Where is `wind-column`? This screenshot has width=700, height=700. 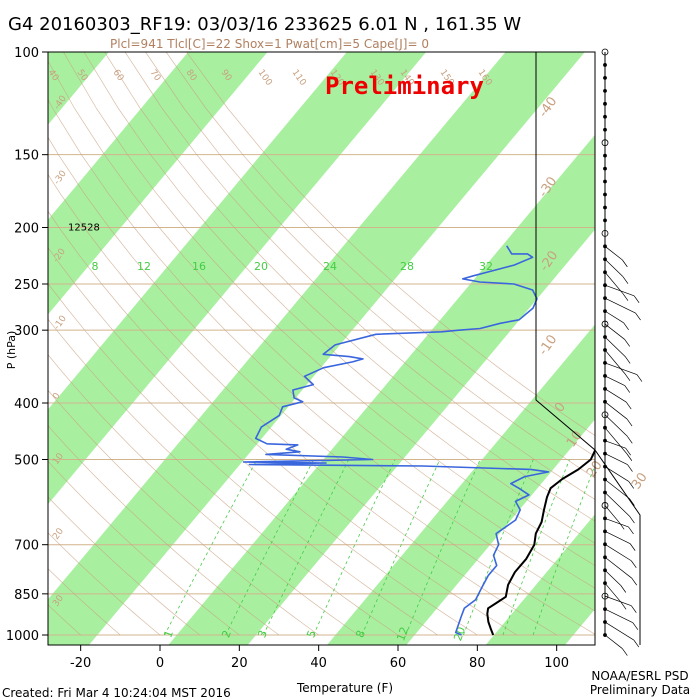 wind-column is located at coordinates (589, 352).